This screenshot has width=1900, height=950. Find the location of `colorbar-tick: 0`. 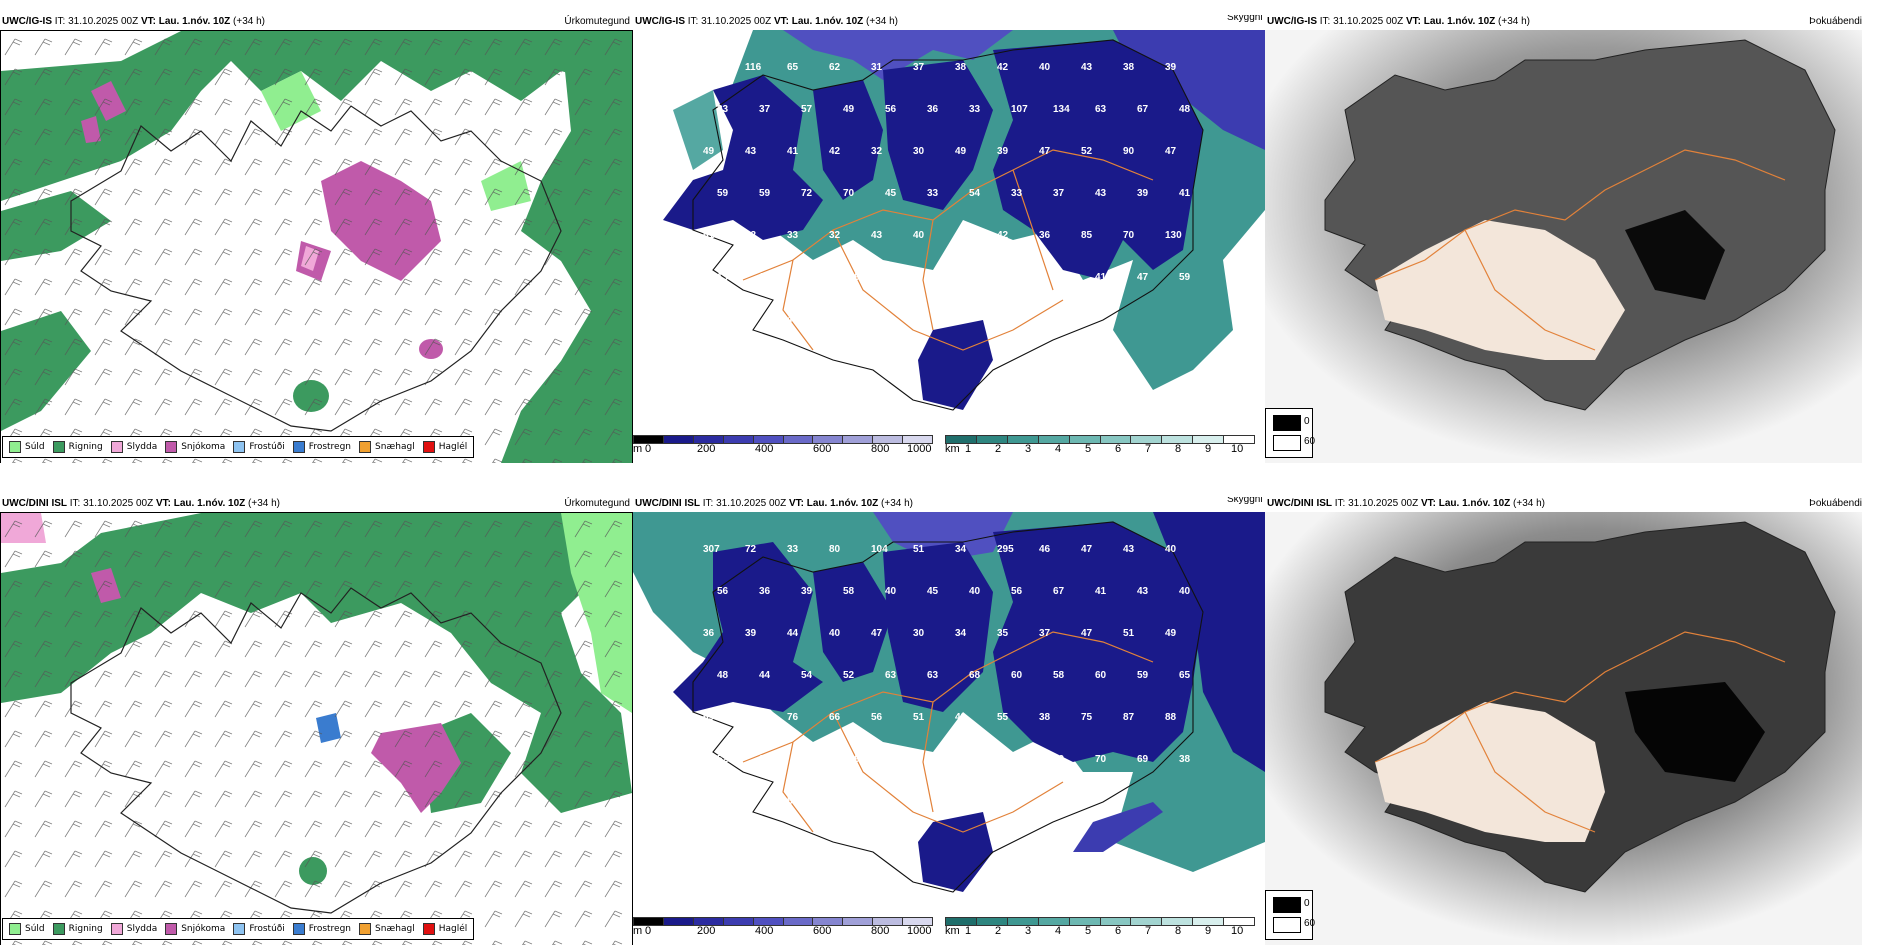

colorbar-tick: 0 is located at coordinates (648, 449).